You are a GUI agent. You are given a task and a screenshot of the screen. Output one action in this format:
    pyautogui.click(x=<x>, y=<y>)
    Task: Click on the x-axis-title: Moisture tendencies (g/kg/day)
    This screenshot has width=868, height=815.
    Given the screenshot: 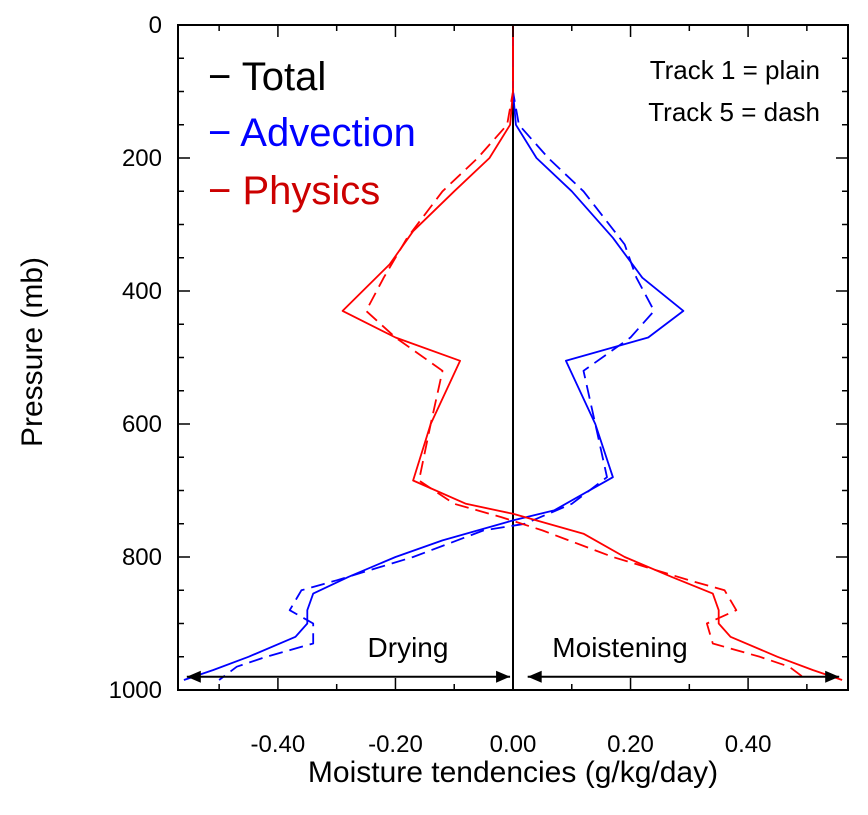 What is the action you would take?
    pyautogui.click(x=513, y=772)
    